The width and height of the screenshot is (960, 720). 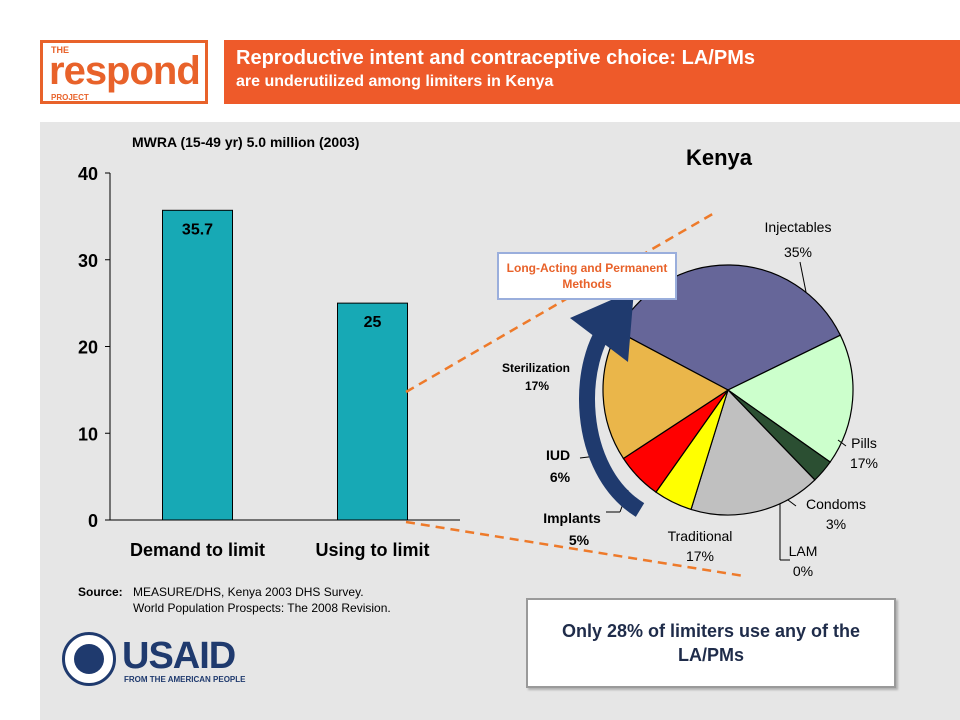 I want to click on respond-project-logo: THE respond PROJECT, so click(x=124, y=72).